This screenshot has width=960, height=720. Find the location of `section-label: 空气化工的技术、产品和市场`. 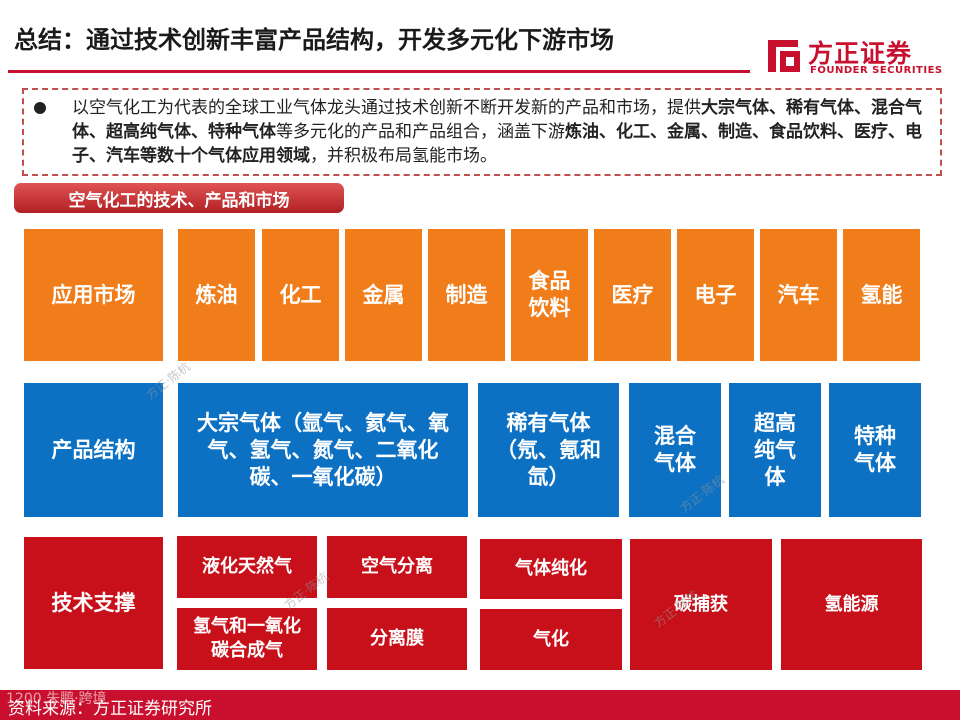

section-label: 空气化工的技术、产品和市场 is located at coordinates (179, 198).